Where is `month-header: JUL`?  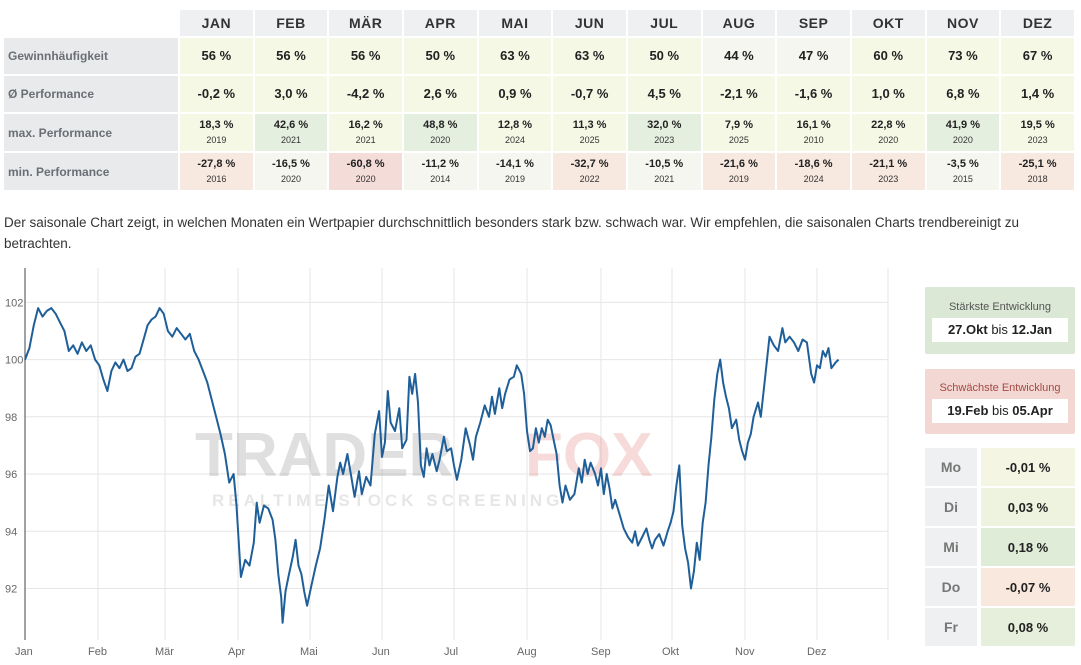 month-header: JUL is located at coordinates (664, 23).